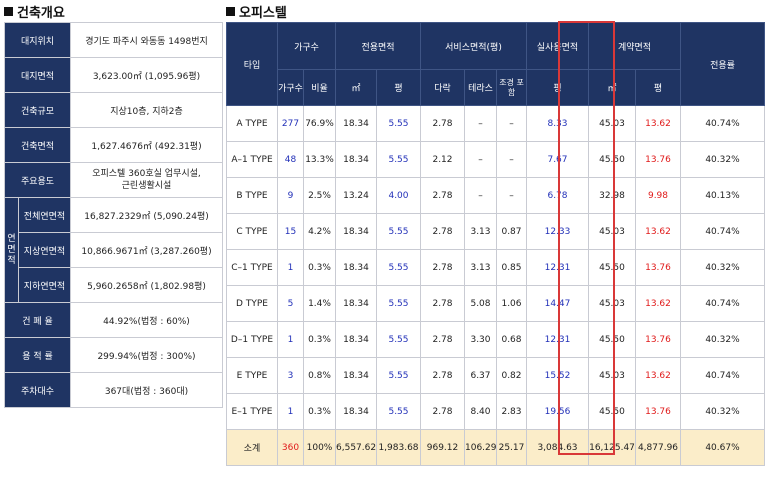 This screenshot has width=773, height=478. Describe the element at coordinates (658, 447) in the screenshot. I see `cell-contract-pyeong: 4,877.96` at that location.